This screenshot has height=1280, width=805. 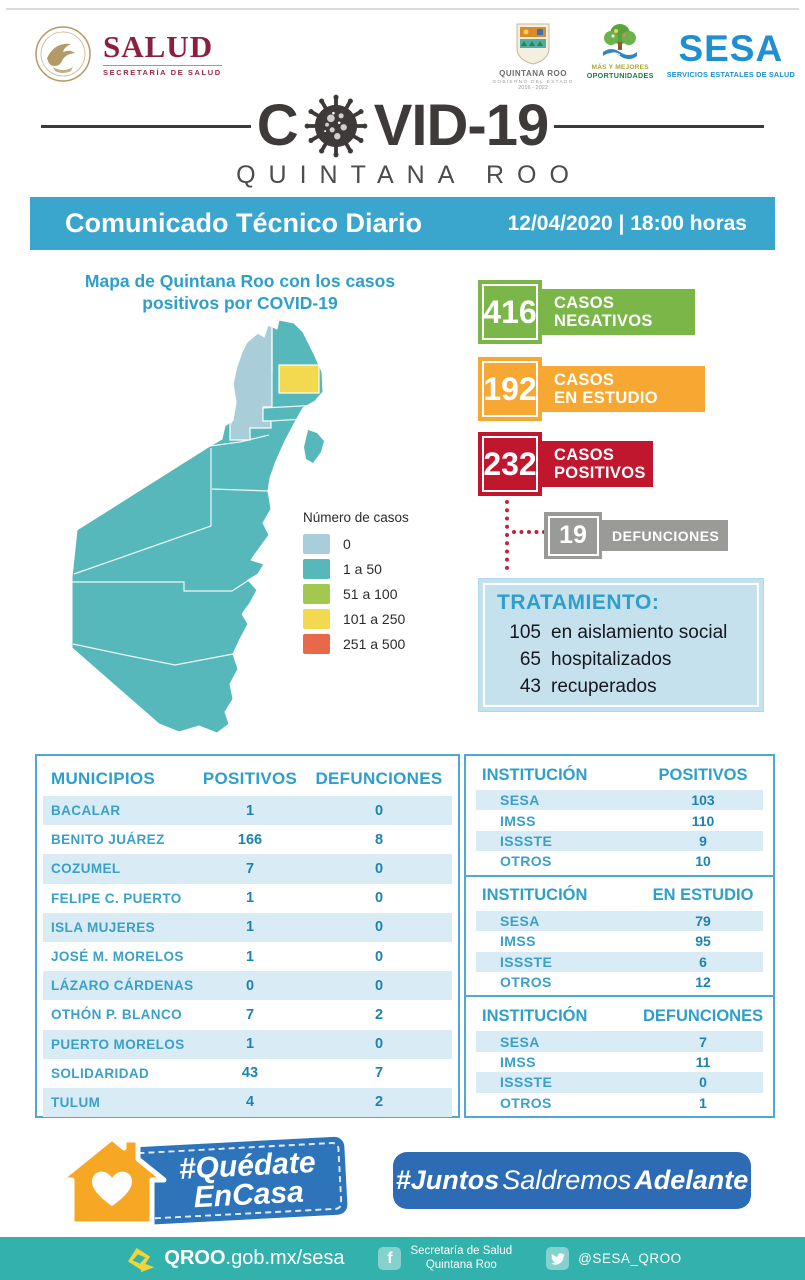 What do you see at coordinates (619, 1016) in the screenshot?
I see `institution-table-header: INSTITUCIÓN DEFUNCIONES` at bounding box center [619, 1016].